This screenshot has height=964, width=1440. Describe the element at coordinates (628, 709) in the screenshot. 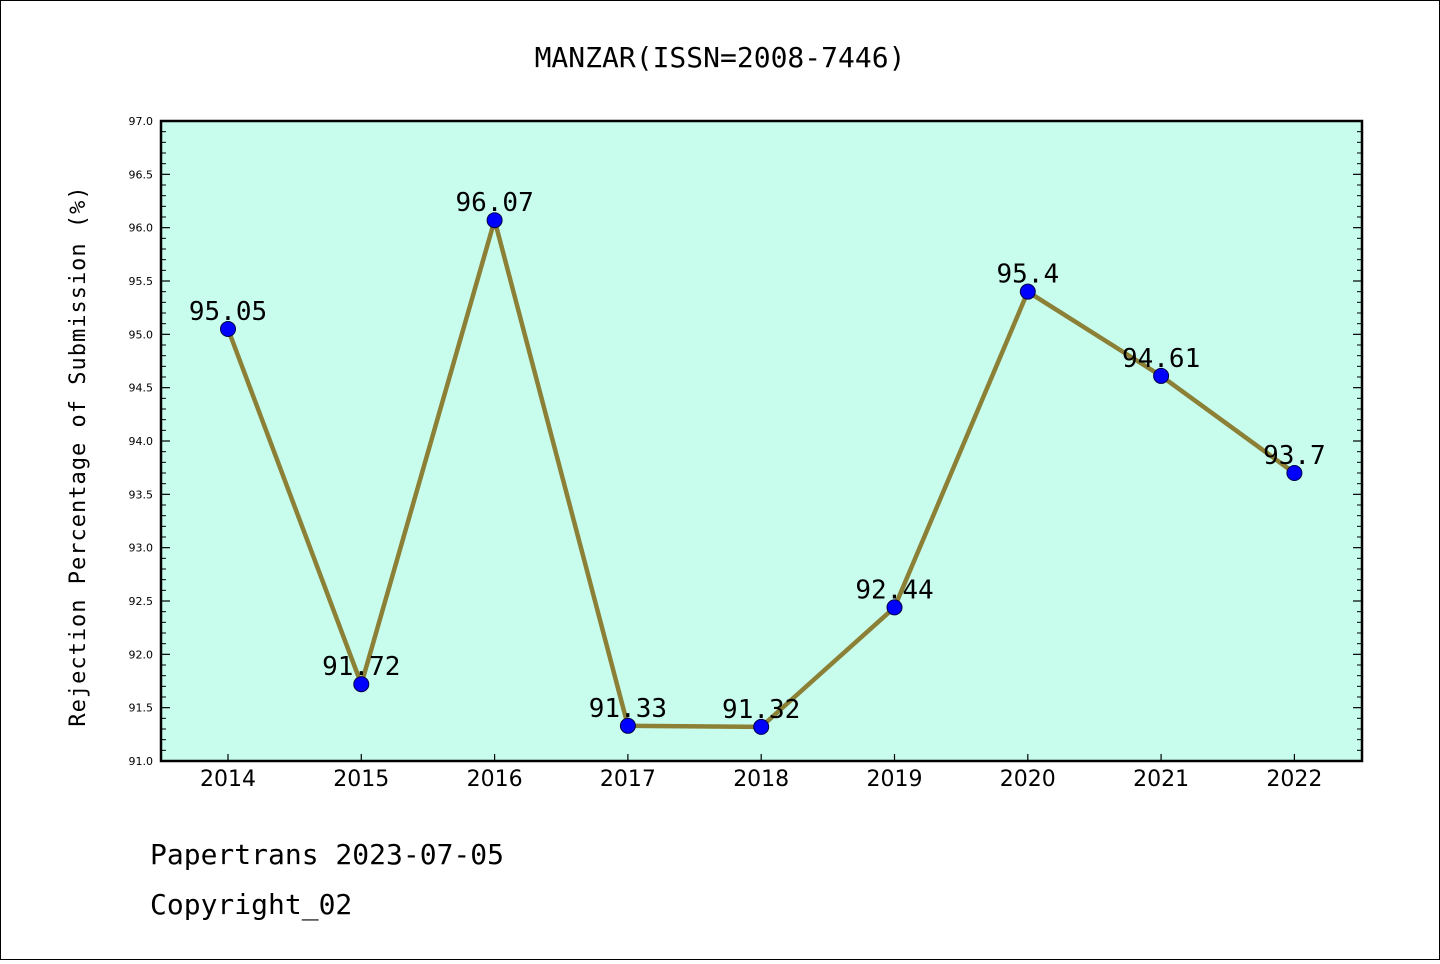

I see `data-label: 91.33` at that location.